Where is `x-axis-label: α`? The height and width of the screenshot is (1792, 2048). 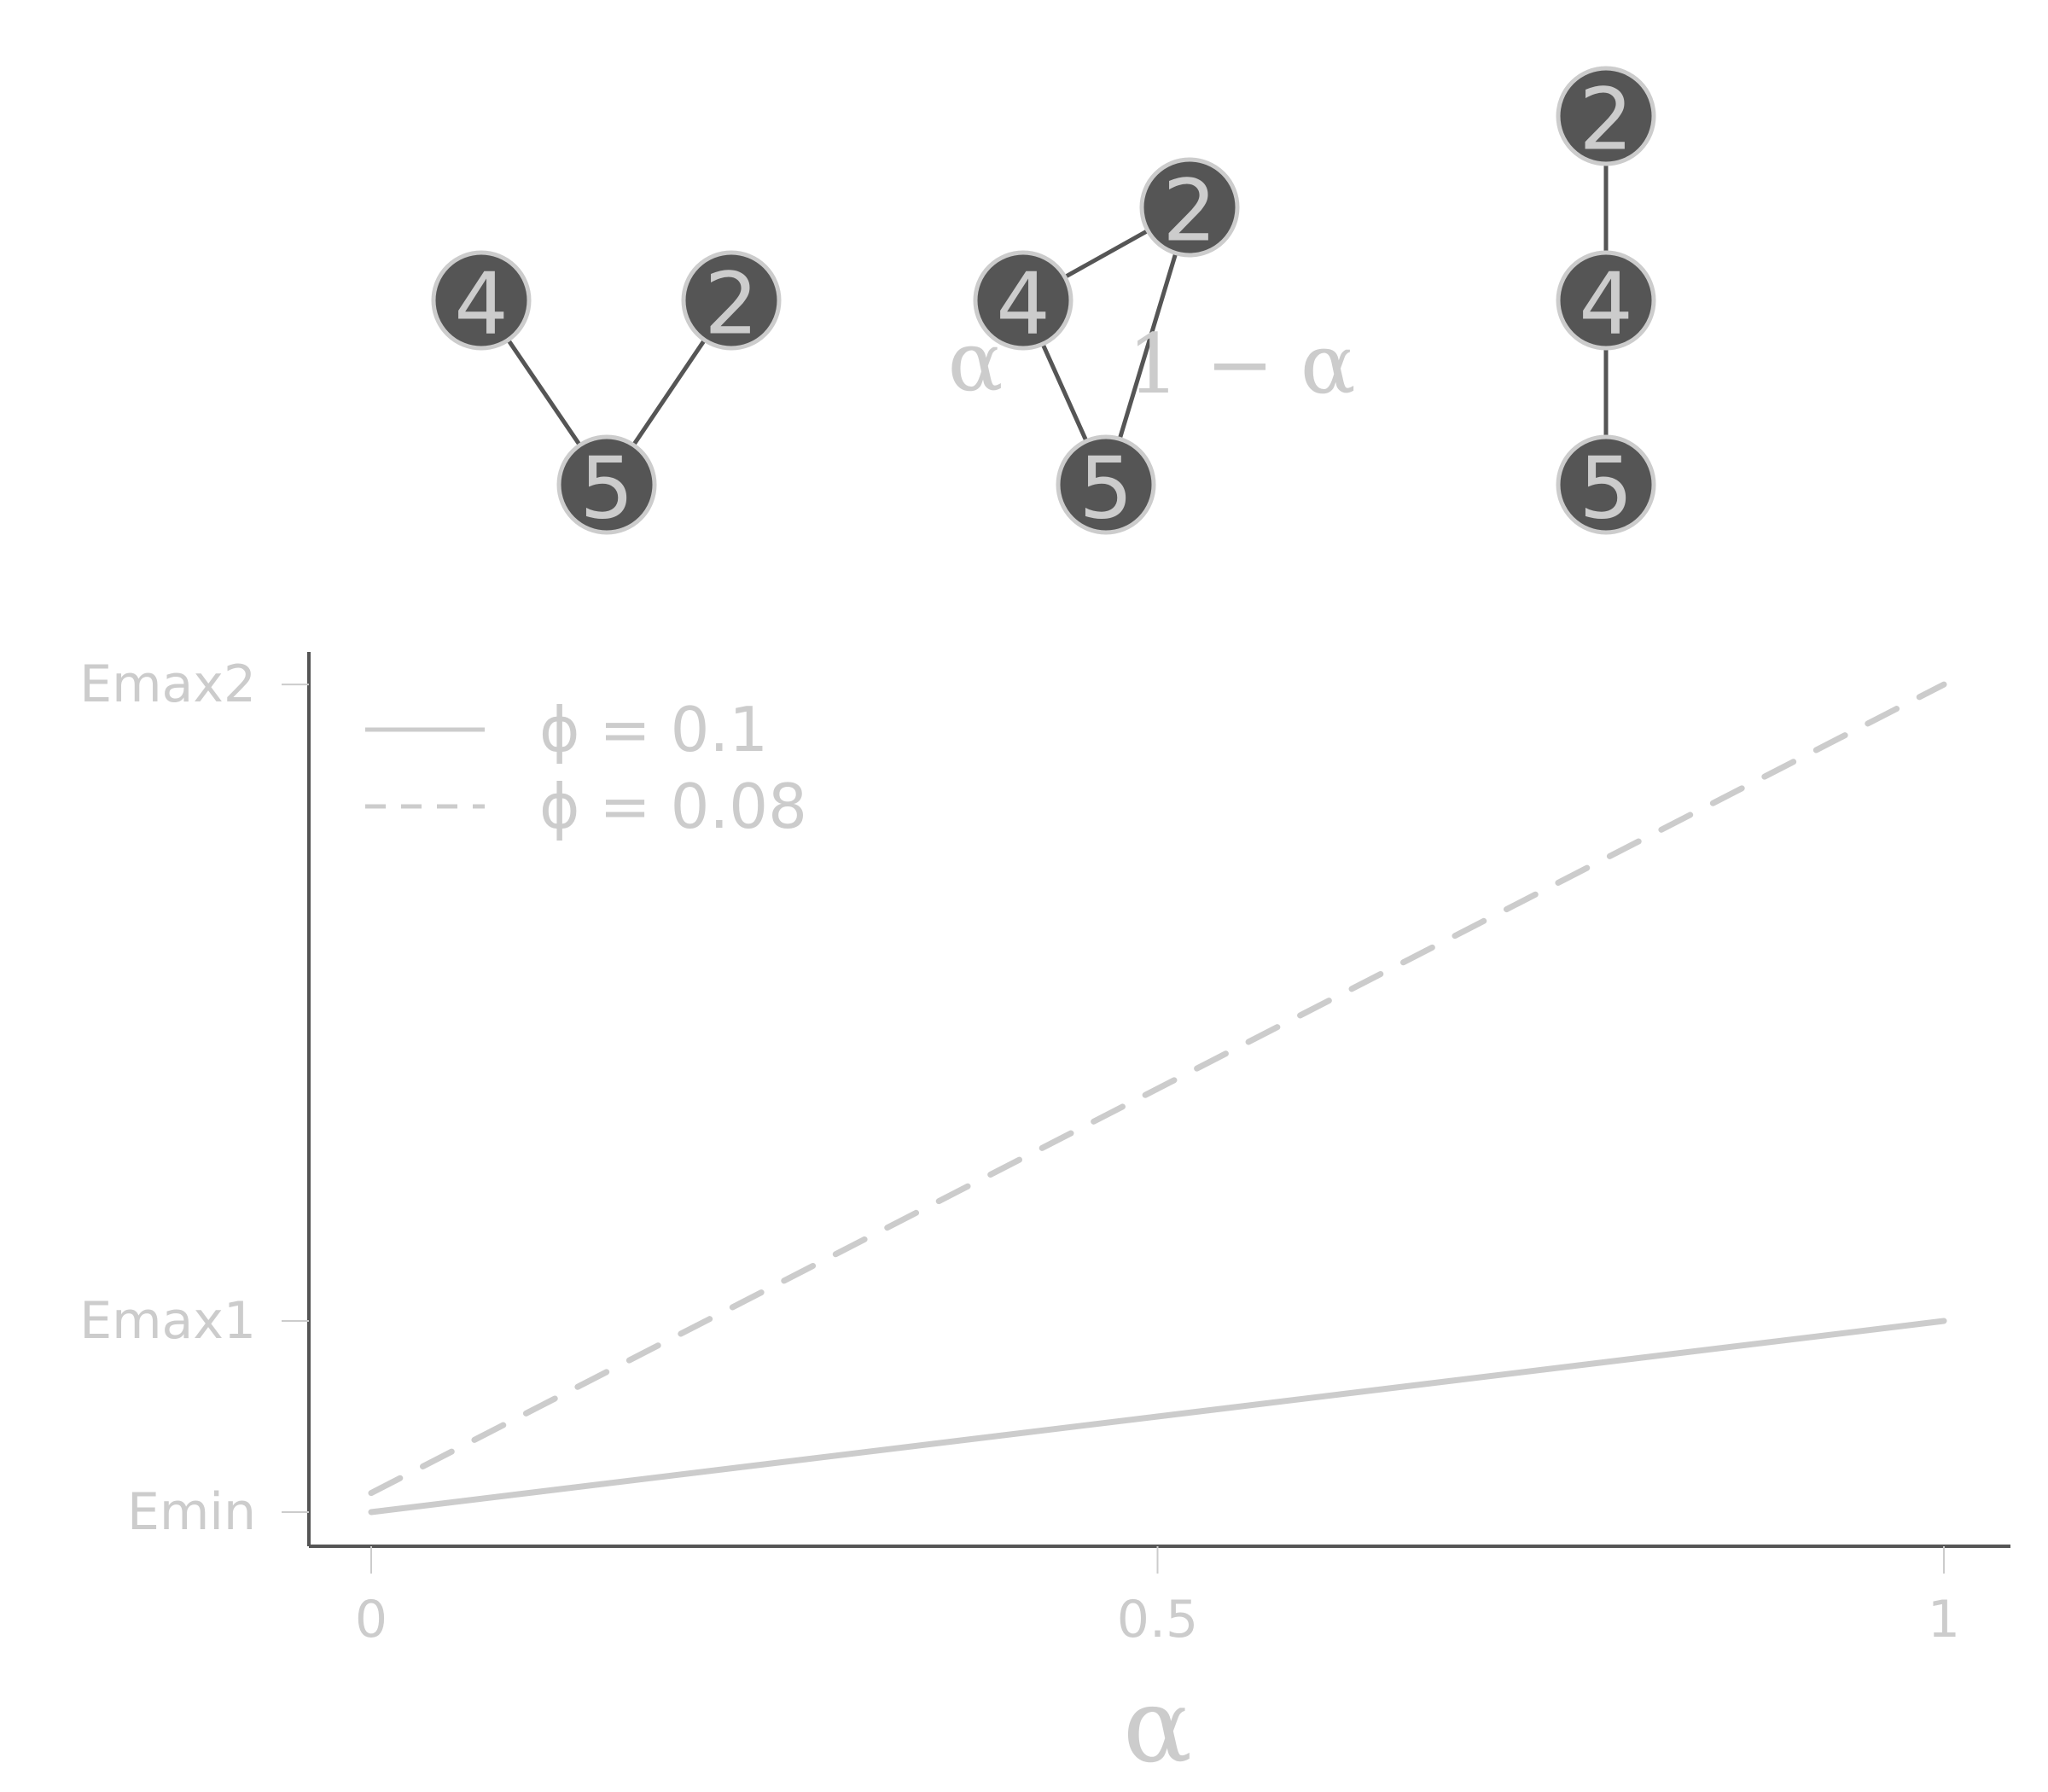 x-axis-label: α is located at coordinates (1157, 1726).